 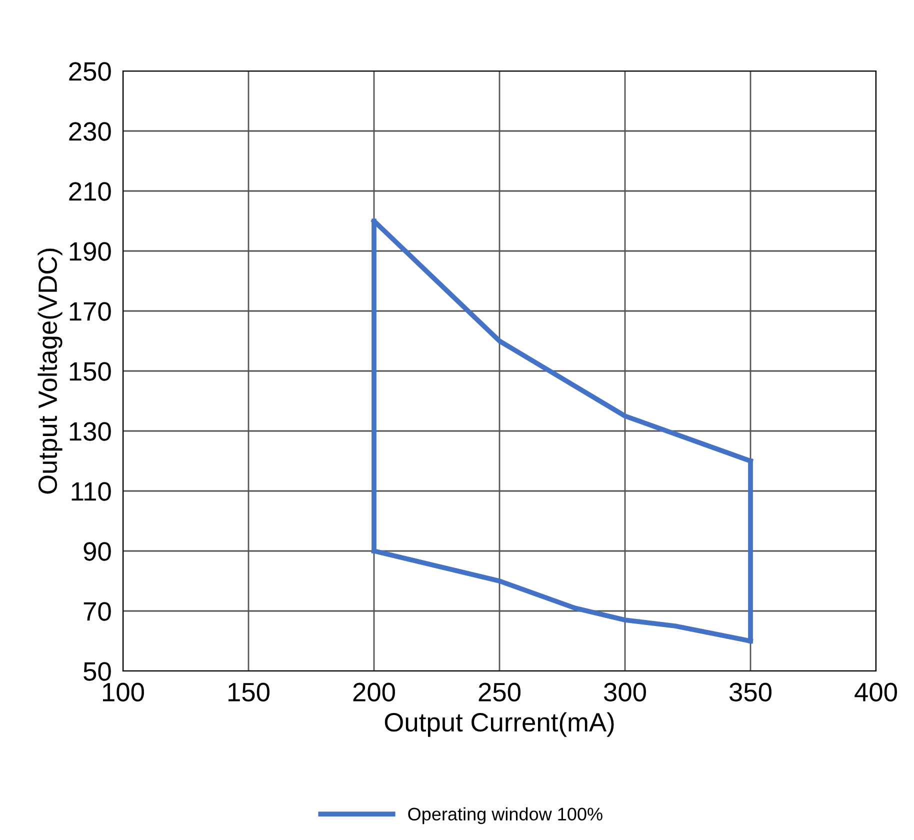 I want to click on y-tick-label: 130, so click(x=90, y=431).